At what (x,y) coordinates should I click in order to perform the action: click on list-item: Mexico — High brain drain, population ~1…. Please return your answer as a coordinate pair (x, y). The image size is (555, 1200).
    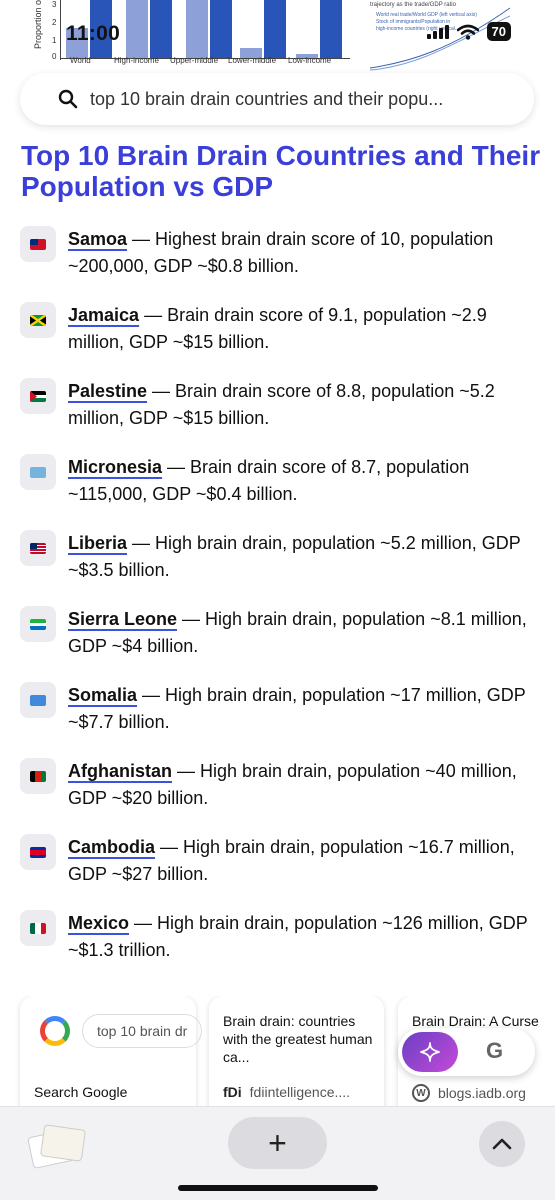
    Looking at the image, I should click on (280, 937).